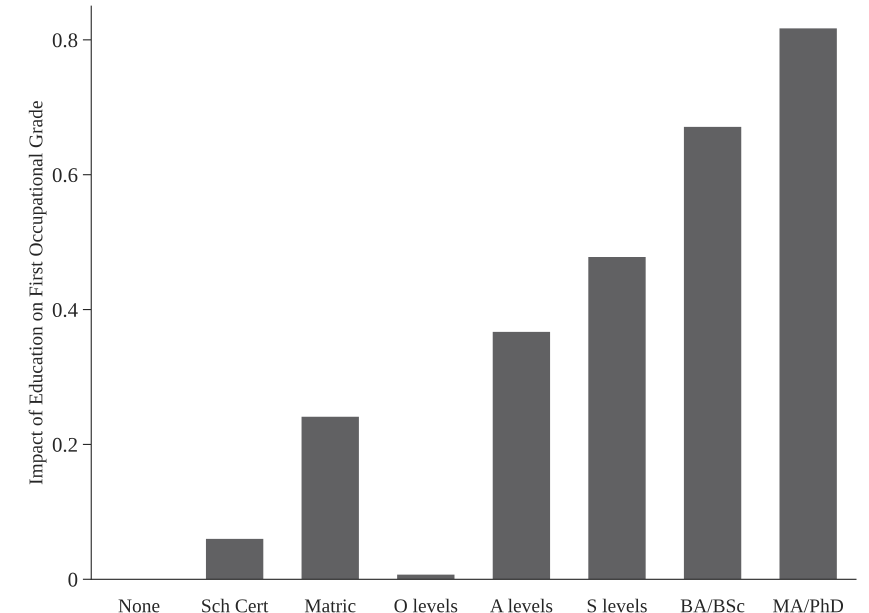  What do you see at coordinates (330, 605) in the screenshot?
I see `x-tick-label: Matric` at bounding box center [330, 605].